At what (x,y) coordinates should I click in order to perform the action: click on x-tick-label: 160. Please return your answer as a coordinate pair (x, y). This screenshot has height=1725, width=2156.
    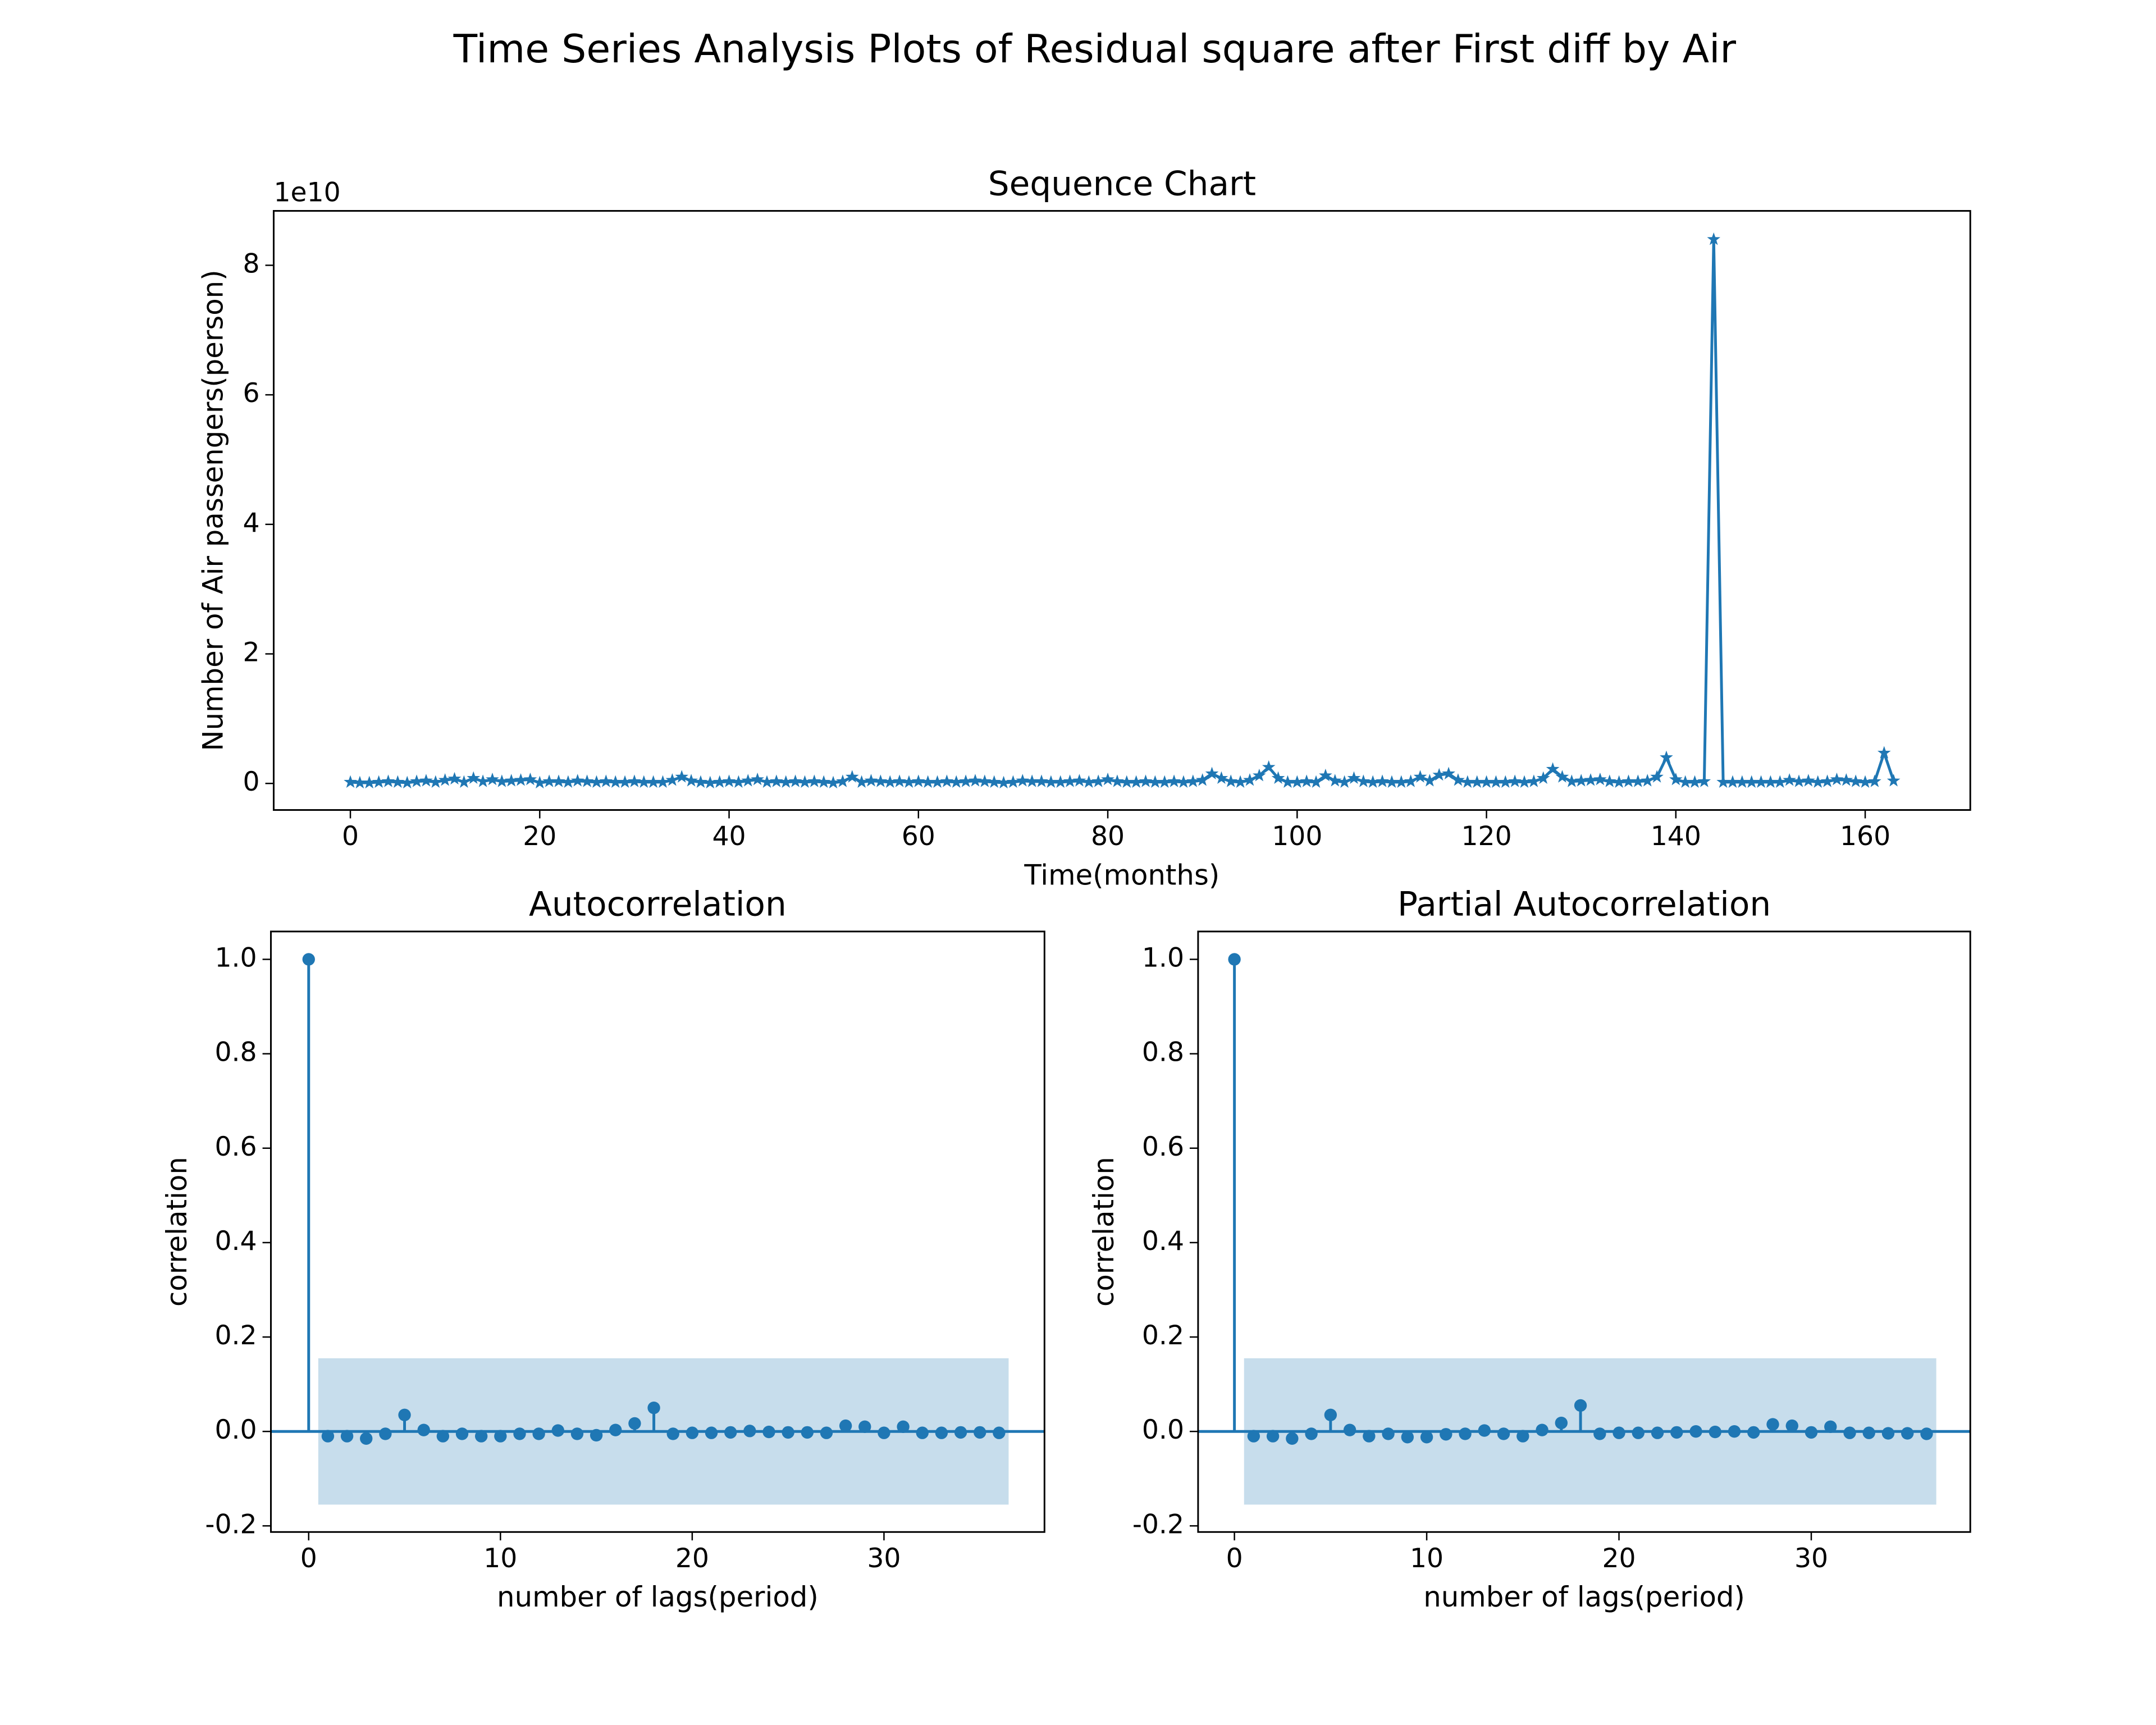
    Looking at the image, I should click on (1865, 836).